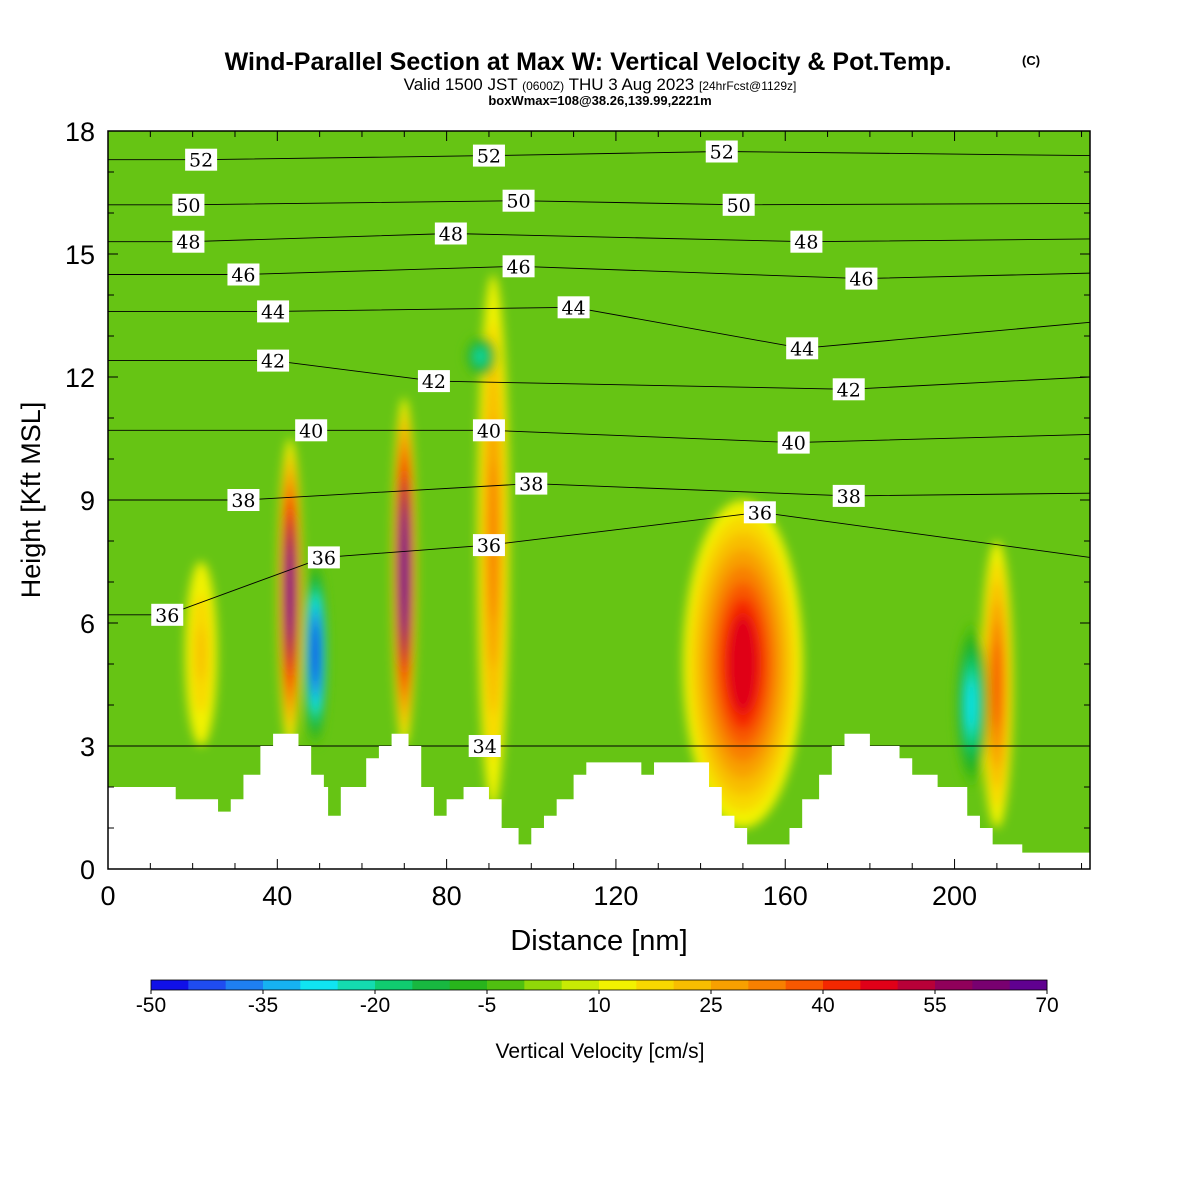 The height and width of the screenshot is (1200, 1200). I want to click on colorbar-tick-label: 55, so click(934, 1005).